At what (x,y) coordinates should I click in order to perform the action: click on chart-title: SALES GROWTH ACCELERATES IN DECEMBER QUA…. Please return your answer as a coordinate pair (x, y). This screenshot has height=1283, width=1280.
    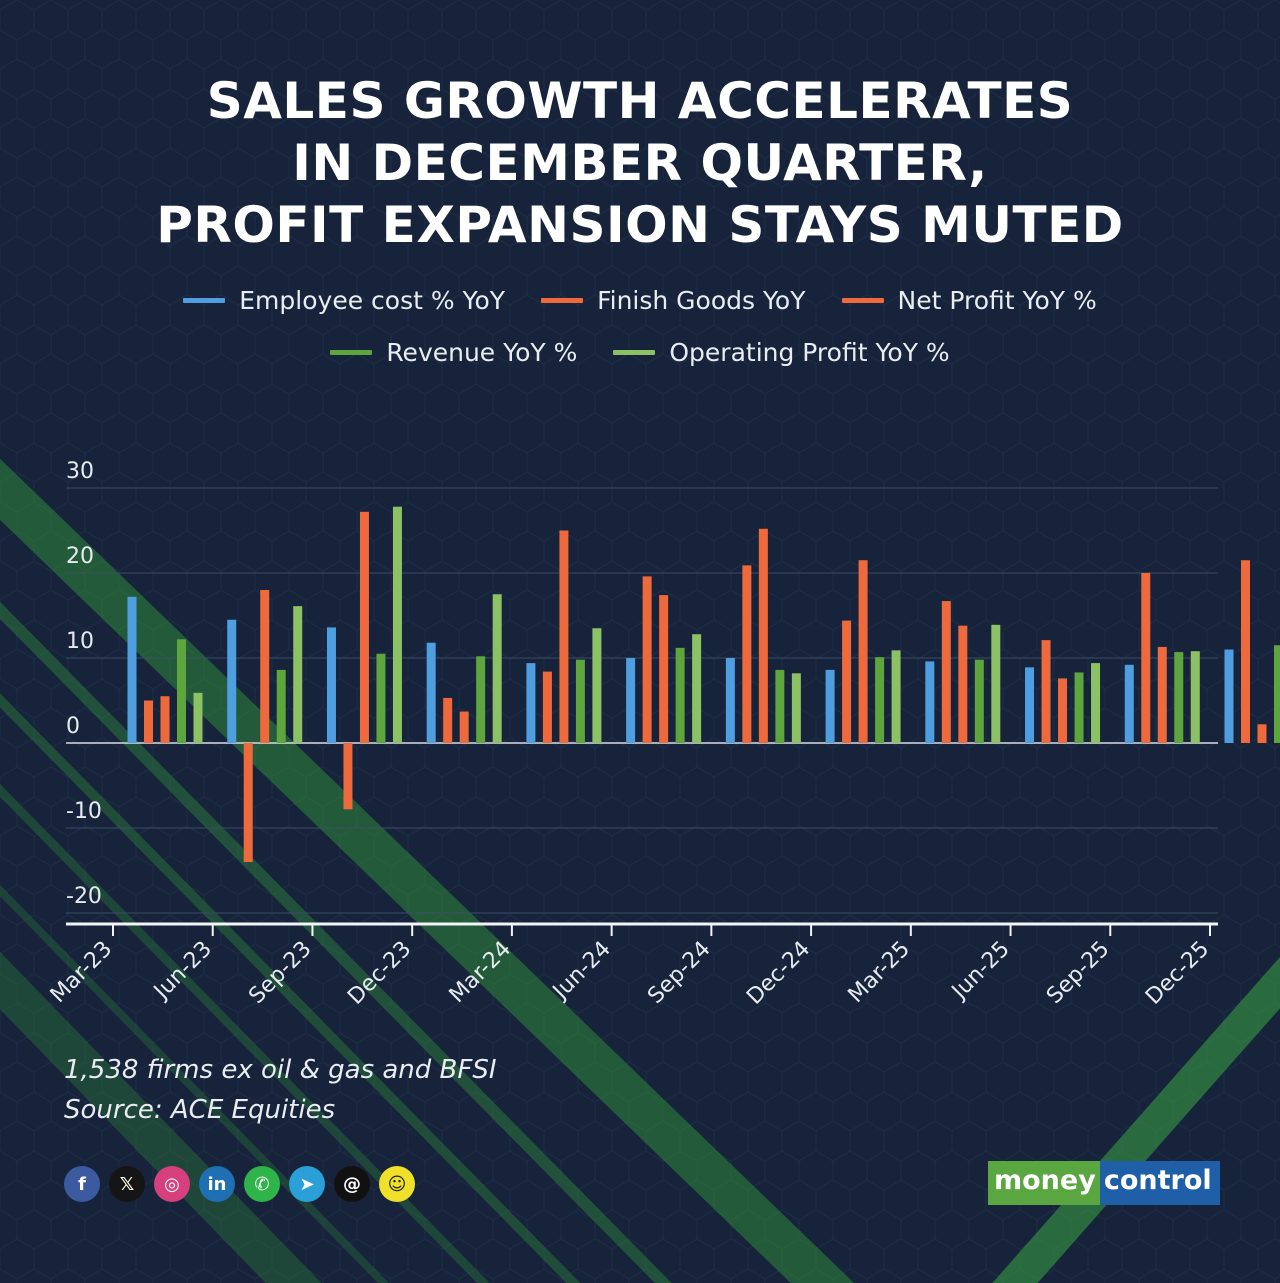
    Looking at the image, I should click on (640, 163).